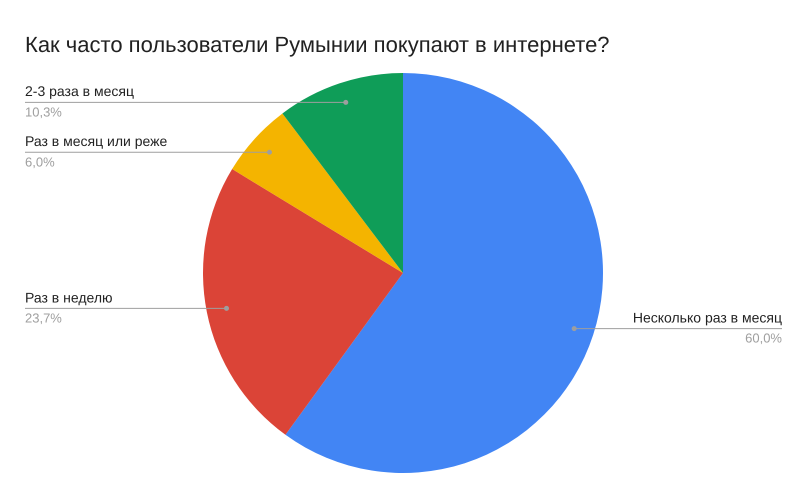 This screenshot has width=807, height=499. What do you see at coordinates (763, 338) in the screenshot?
I see `data-label: 60,0%` at bounding box center [763, 338].